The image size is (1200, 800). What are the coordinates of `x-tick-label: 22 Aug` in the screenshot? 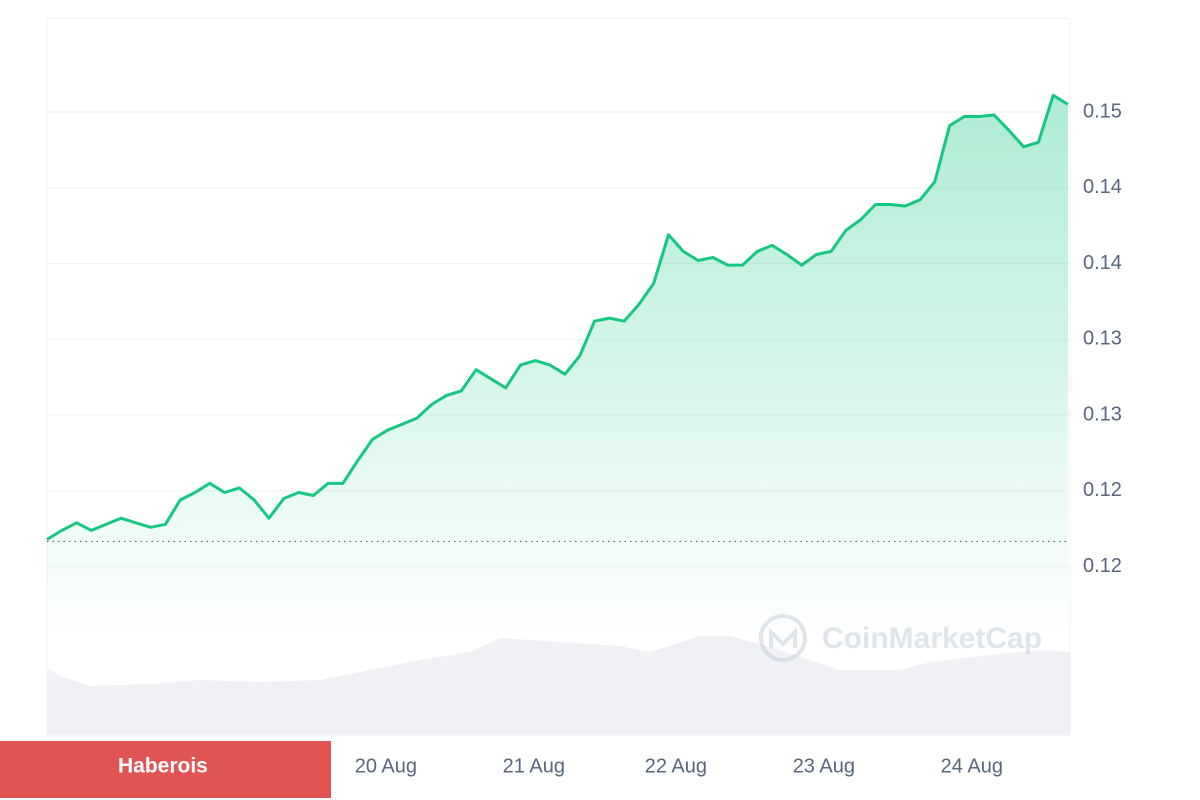 It's located at (676, 766).